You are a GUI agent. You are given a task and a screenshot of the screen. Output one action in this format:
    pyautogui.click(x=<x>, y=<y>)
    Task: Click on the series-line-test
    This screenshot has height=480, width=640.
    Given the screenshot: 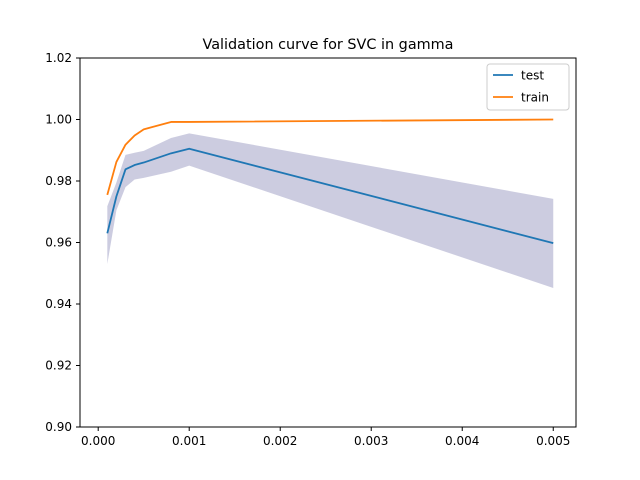 What is the action you would take?
    pyautogui.click(x=330, y=195)
    